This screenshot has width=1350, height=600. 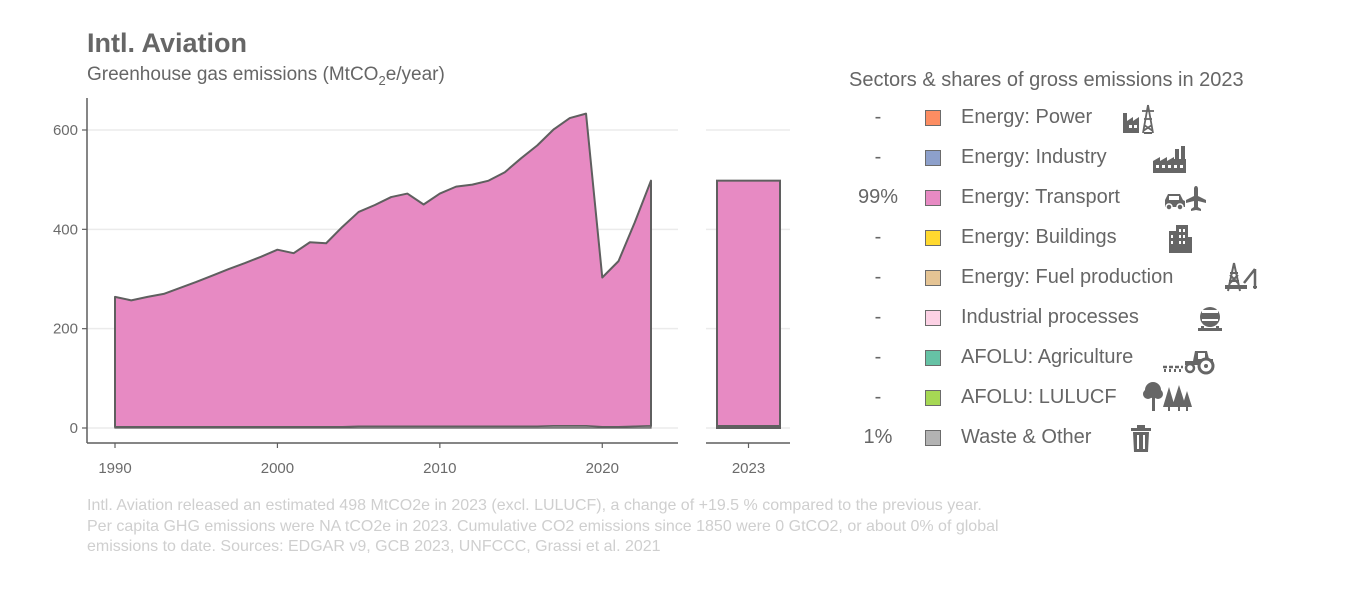 I want to click on trees-icon, so click(x=1168, y=398).